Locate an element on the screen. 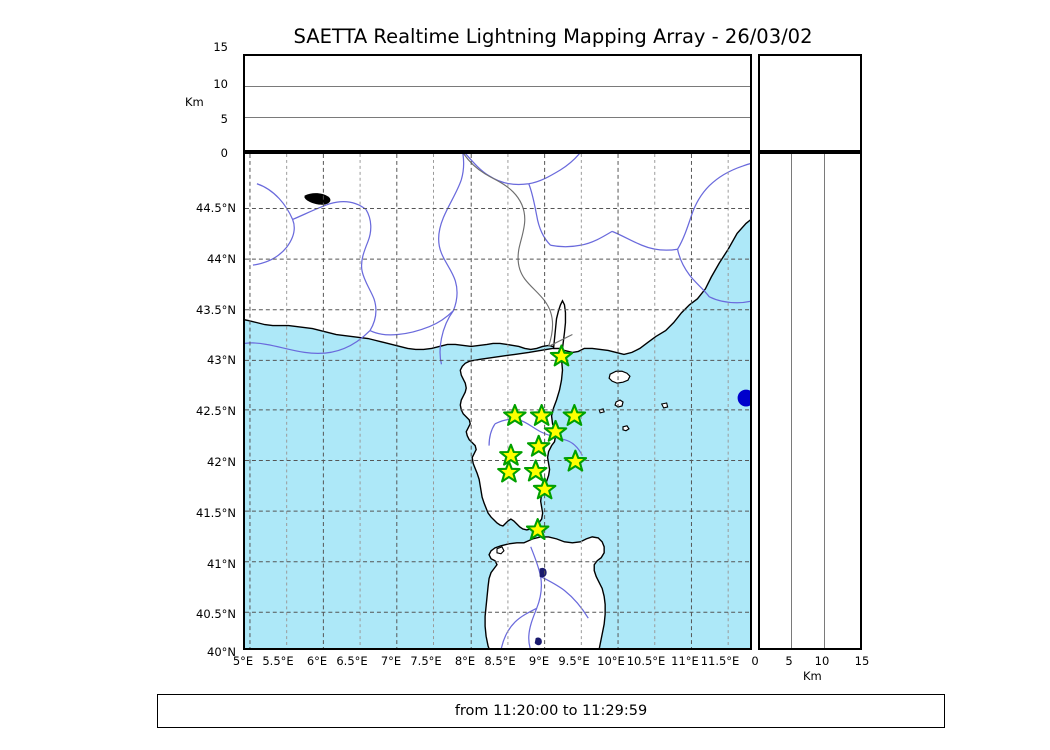  source-markers is located at coordinates (743, 398).